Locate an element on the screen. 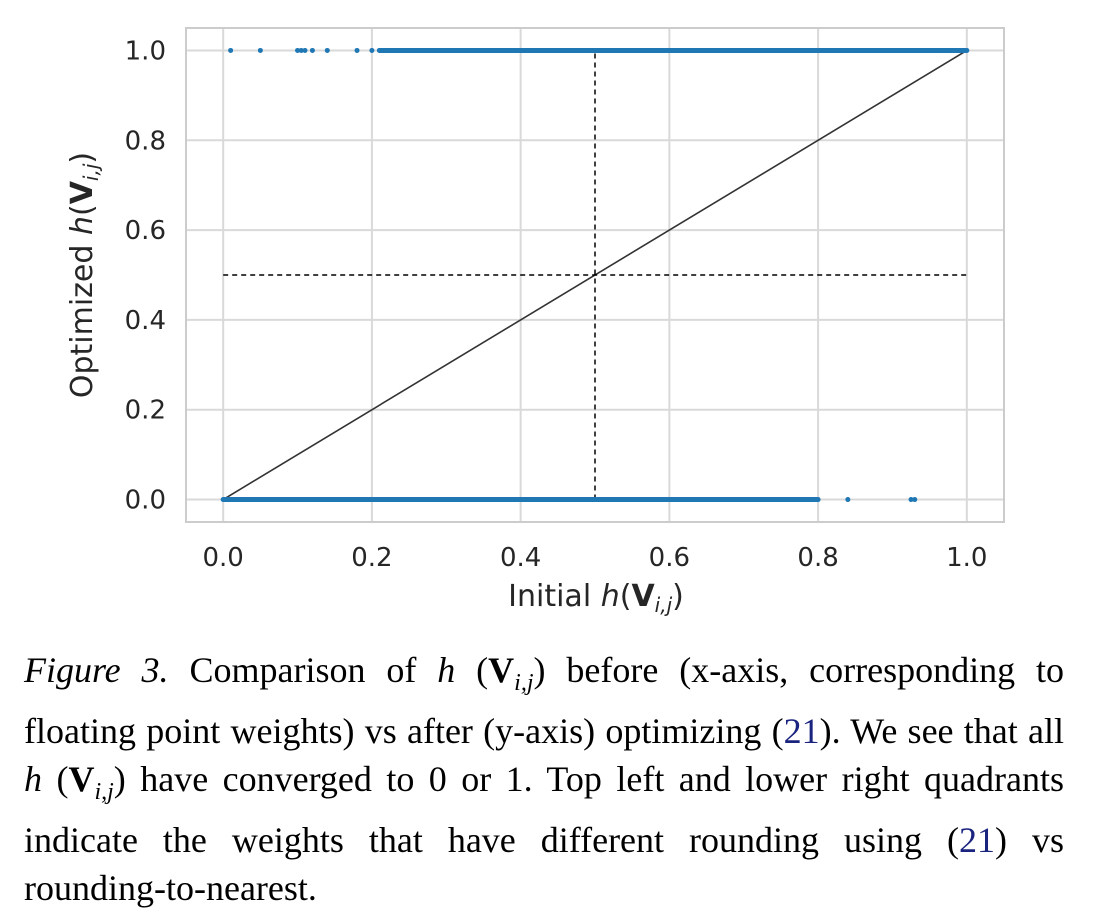 Image resolution: width=1120 pixels, height=912 pixels. y-tick-label: 0.2 is located at coordinates (145, 411).